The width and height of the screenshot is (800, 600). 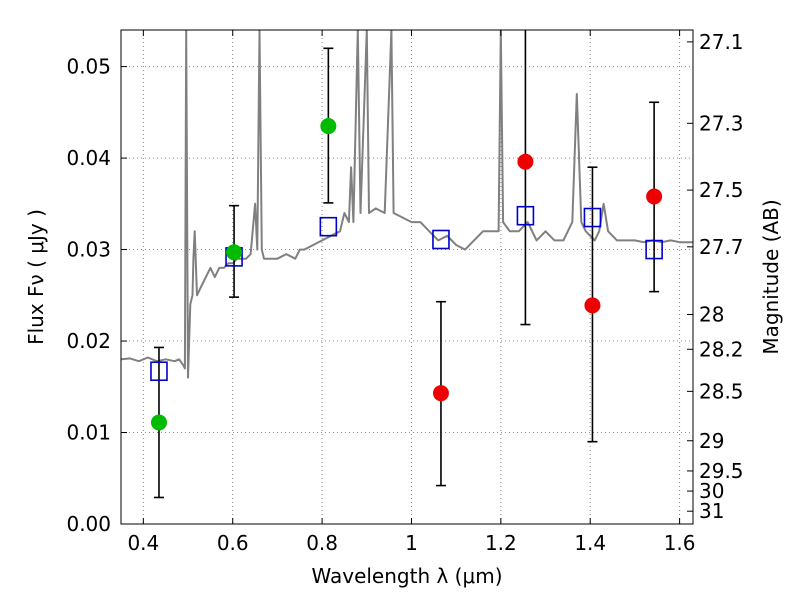 What do you see at coordinates (88, 158) in the screenshot?
I see `y-tick-label: 0.04` at bounding box center [88, 158].